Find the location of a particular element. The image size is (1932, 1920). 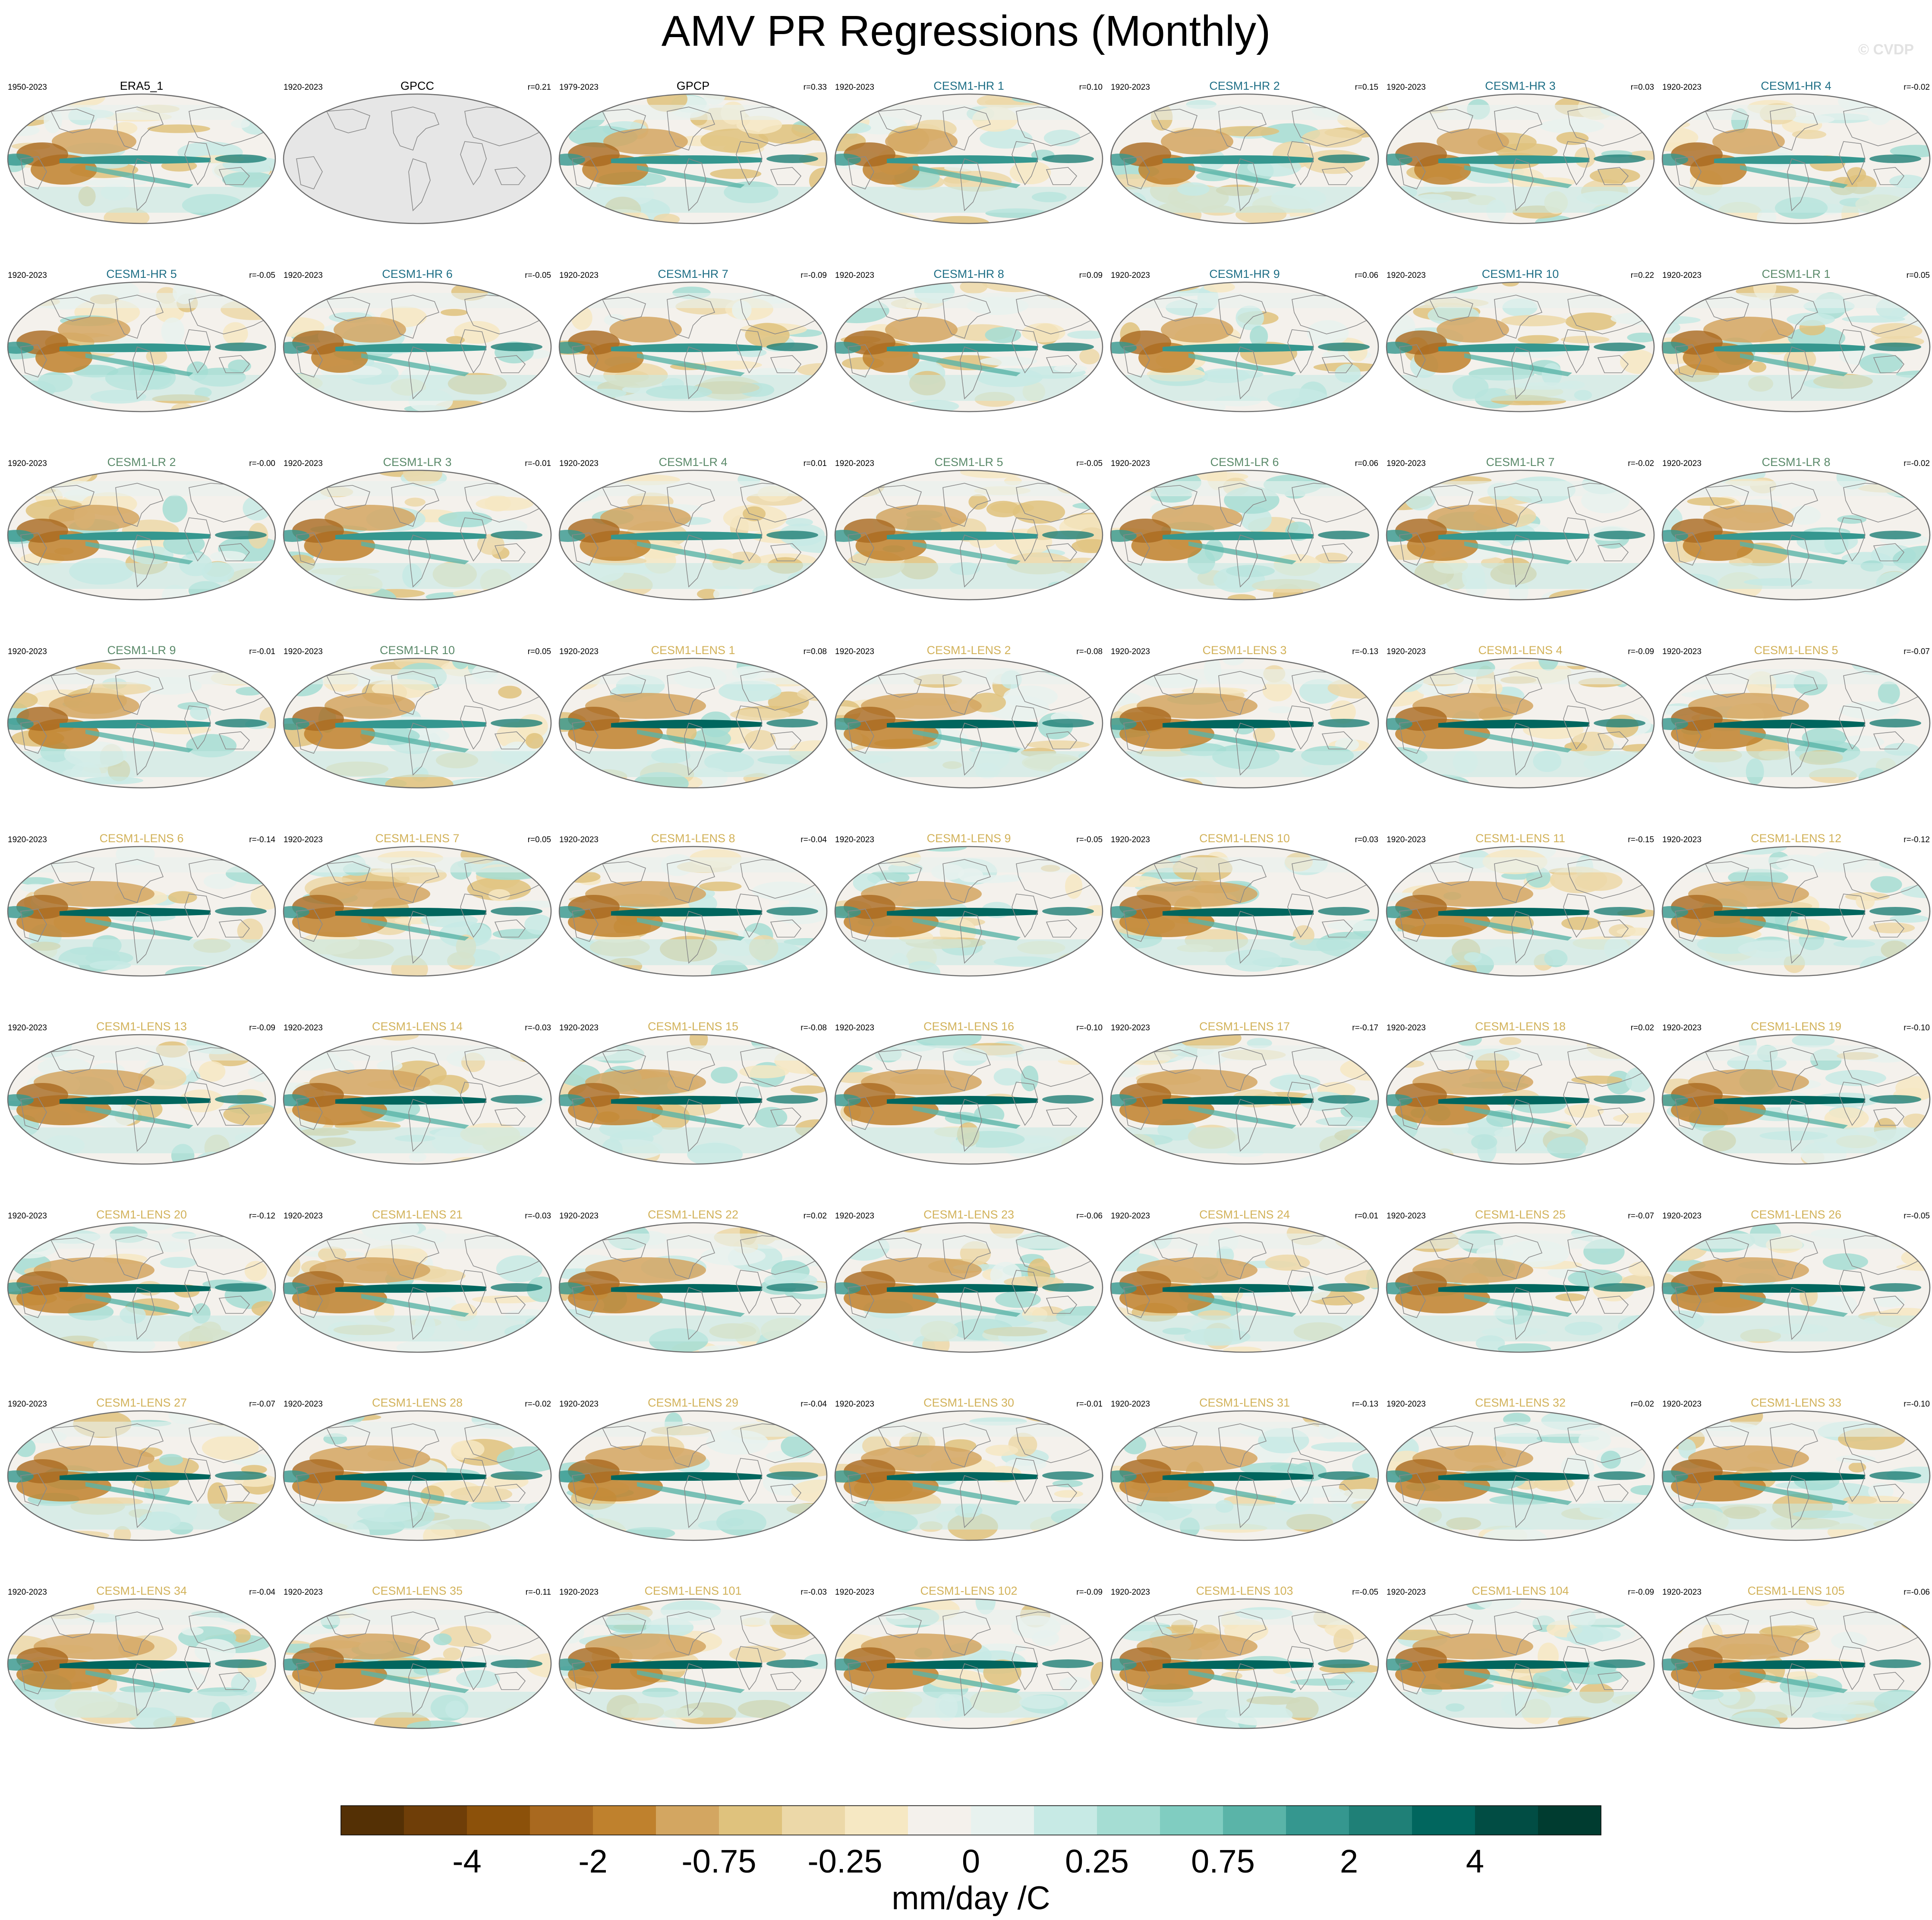

panel-correlation: r=-0.17 is located at coordinates (1365, 1027).